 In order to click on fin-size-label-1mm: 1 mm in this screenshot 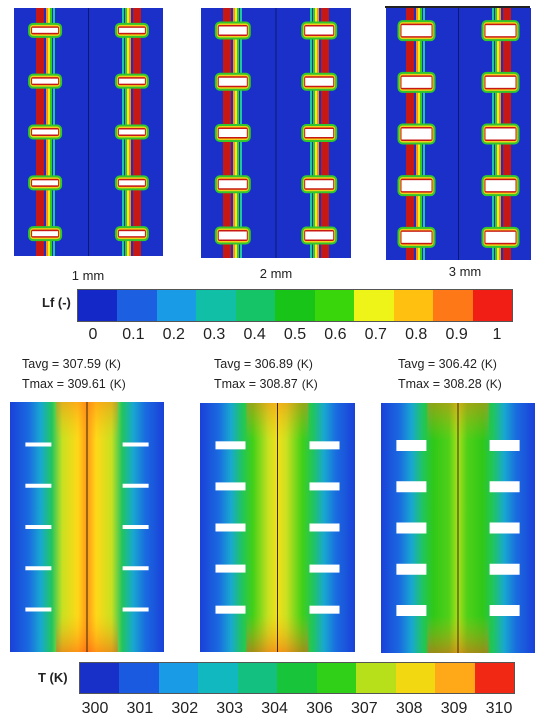, I will do `click(88, 275)`.